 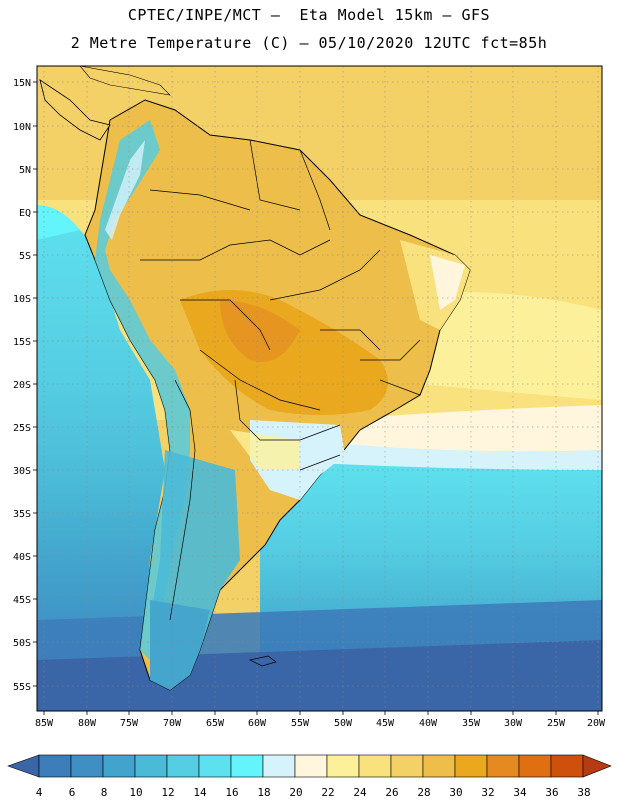 What do you see at coordinates (167, 792) in the screenshot?
I see `colorbar-label: 12` at bounding box center [167, 792].